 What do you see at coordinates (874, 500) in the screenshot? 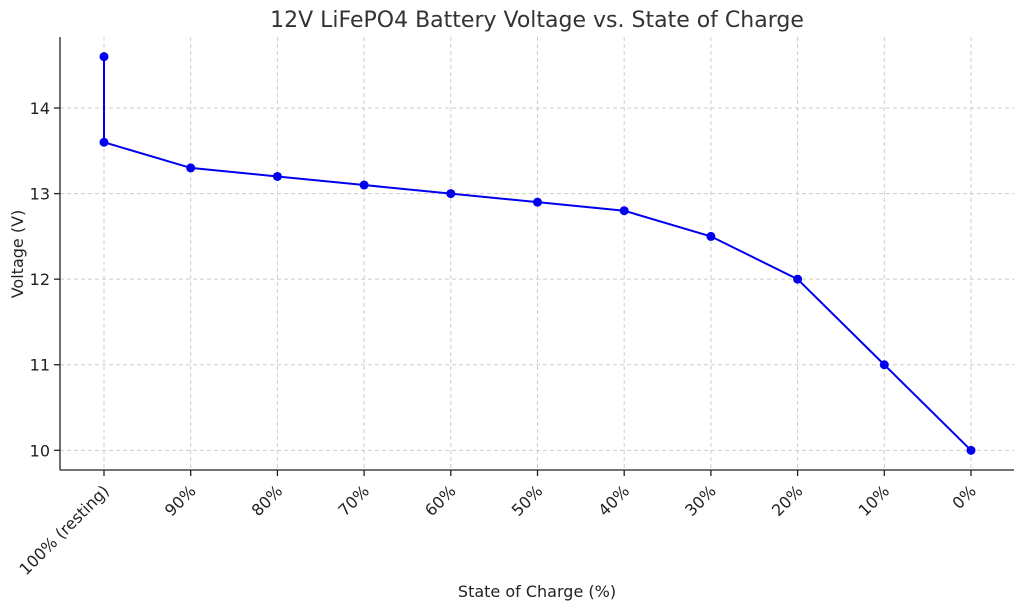
I see `x-tick-label: 10%` at bounding box center [874, 500].